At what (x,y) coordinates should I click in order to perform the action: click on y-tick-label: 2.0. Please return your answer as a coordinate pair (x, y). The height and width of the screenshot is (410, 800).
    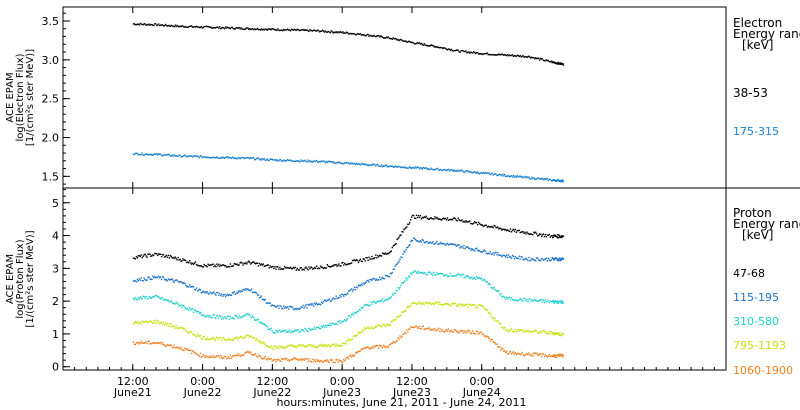
    Looking at the image, I should click on (51, 138).